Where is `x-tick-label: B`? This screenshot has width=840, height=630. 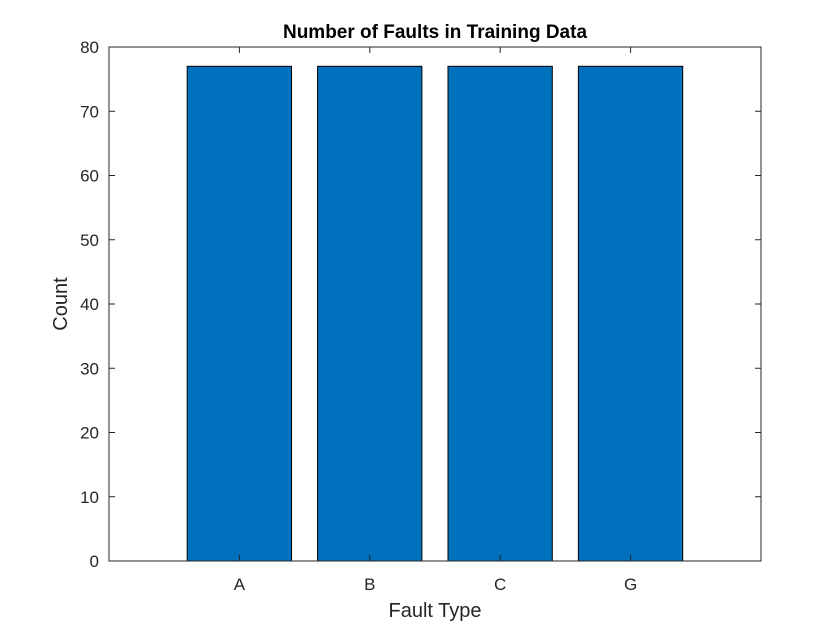 x-tick-label: B is located at coordinates (369, 584).